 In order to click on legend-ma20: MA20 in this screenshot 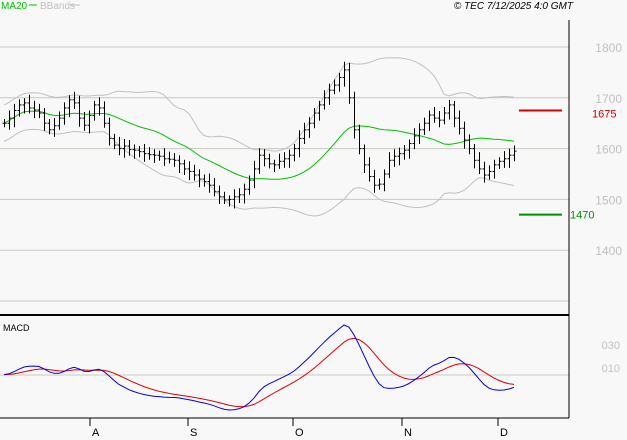, I will do `click(14, 6)`.